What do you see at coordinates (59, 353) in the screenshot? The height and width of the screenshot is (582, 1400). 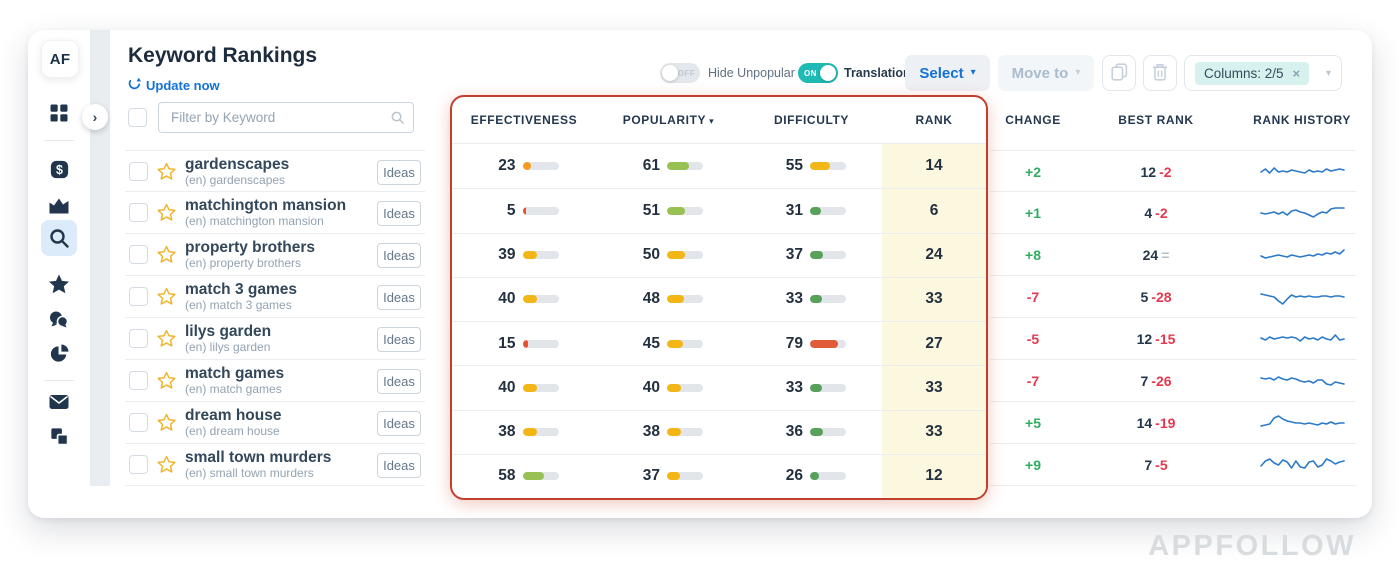 I see `pie-icon` at bounding box center [59, 353].